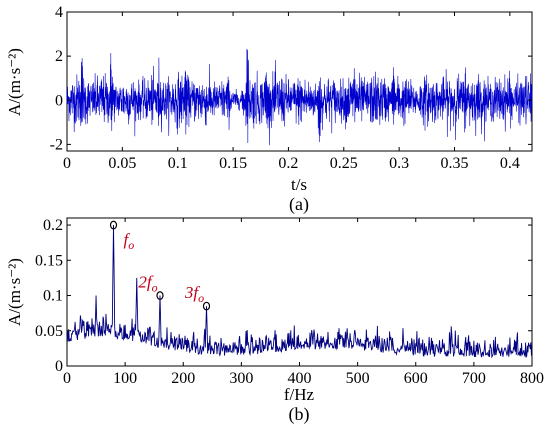 The image size is (550, 431). What do you see at coordinates (183, 378) in the screenshot?
I see `x-tick-label: 200` at bounding box center [183, 378].